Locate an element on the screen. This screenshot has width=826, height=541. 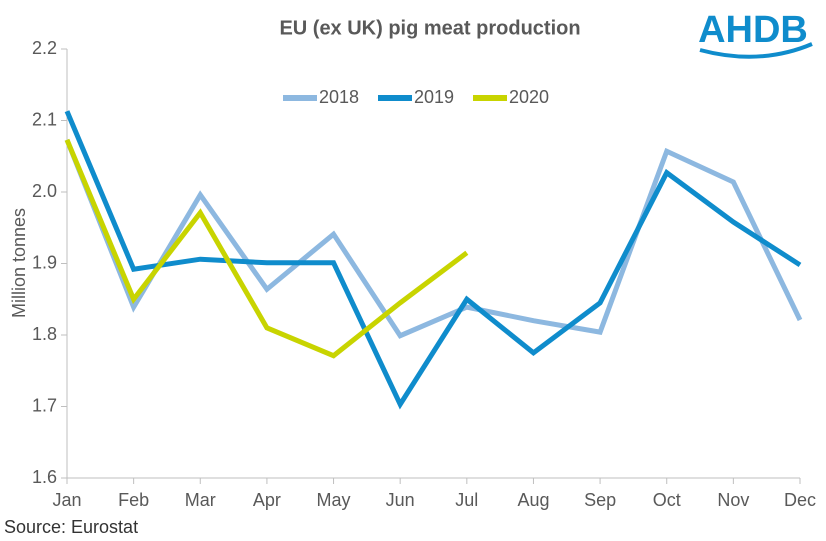
x-tick-label: May is located at coordinates (334, 500).